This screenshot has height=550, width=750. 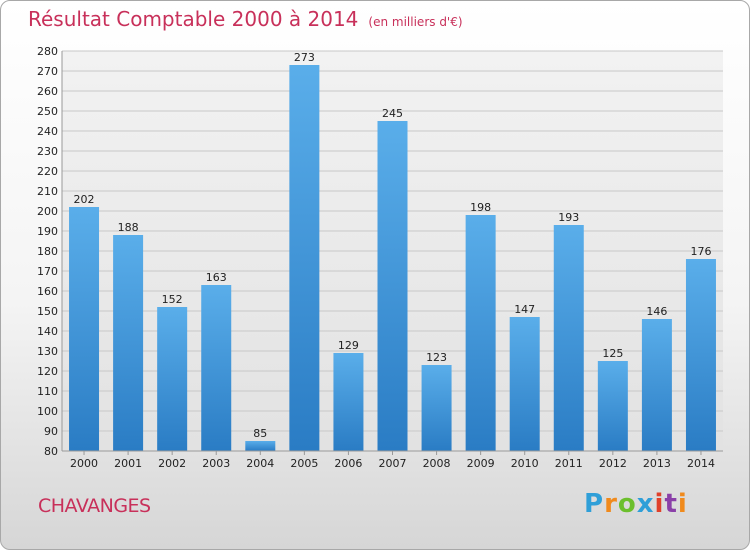 I want to click on y-tick-label: 270, so click(x=47, y=71).